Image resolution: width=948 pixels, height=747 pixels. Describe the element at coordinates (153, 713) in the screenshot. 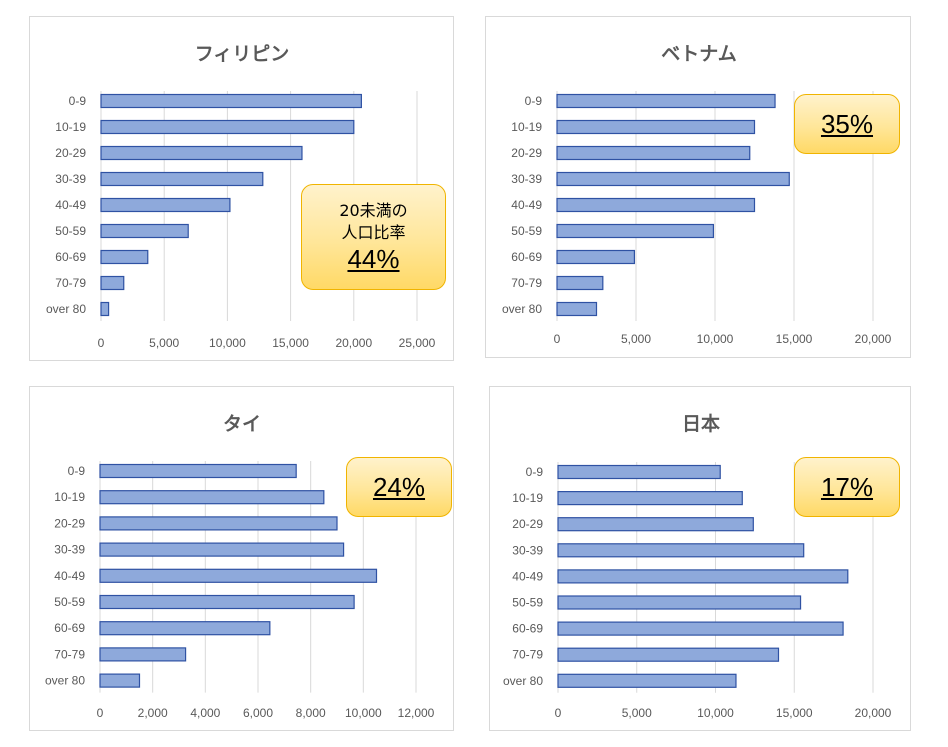

I see `x-tick-label: 2,000` at that location.